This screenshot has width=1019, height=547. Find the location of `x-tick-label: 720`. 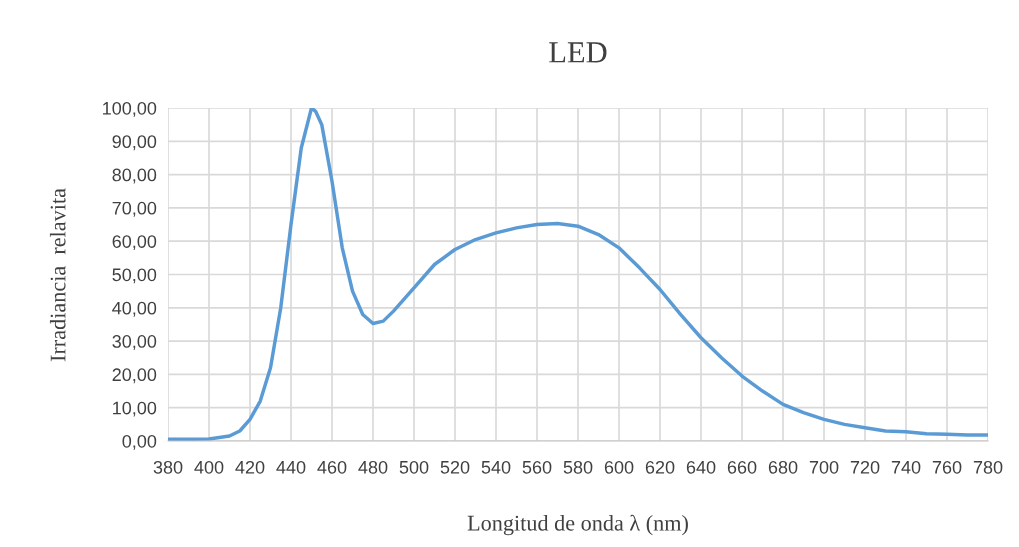

x-tick-label: 720 is located at coordinates (865, 467).